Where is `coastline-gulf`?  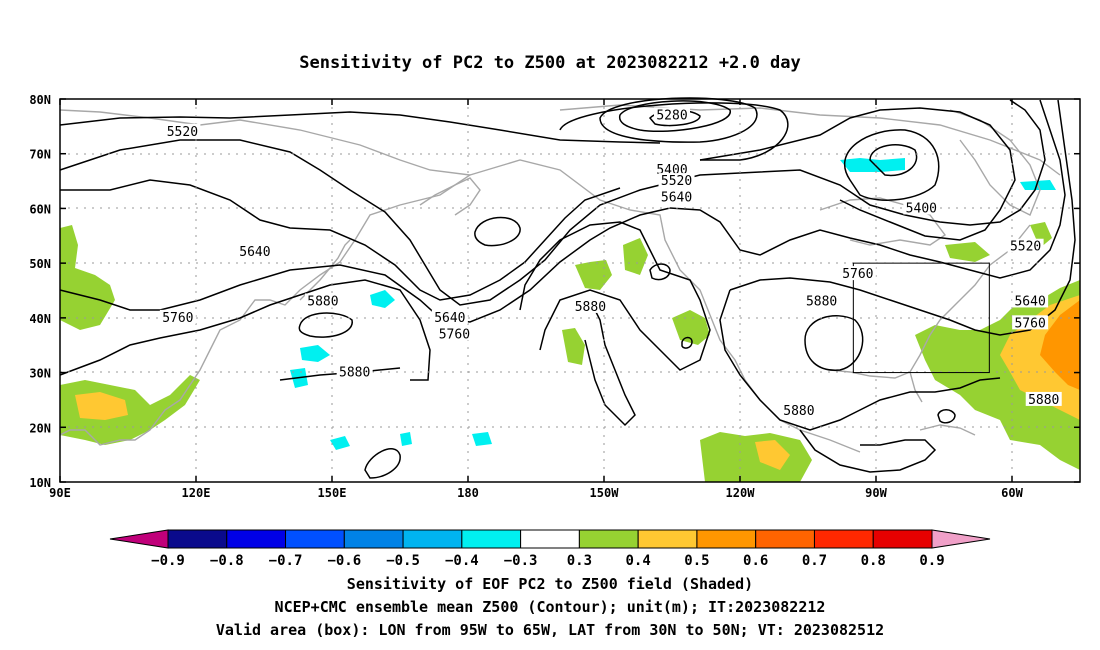 coastline-gulf is located at coordinates (930, 301).